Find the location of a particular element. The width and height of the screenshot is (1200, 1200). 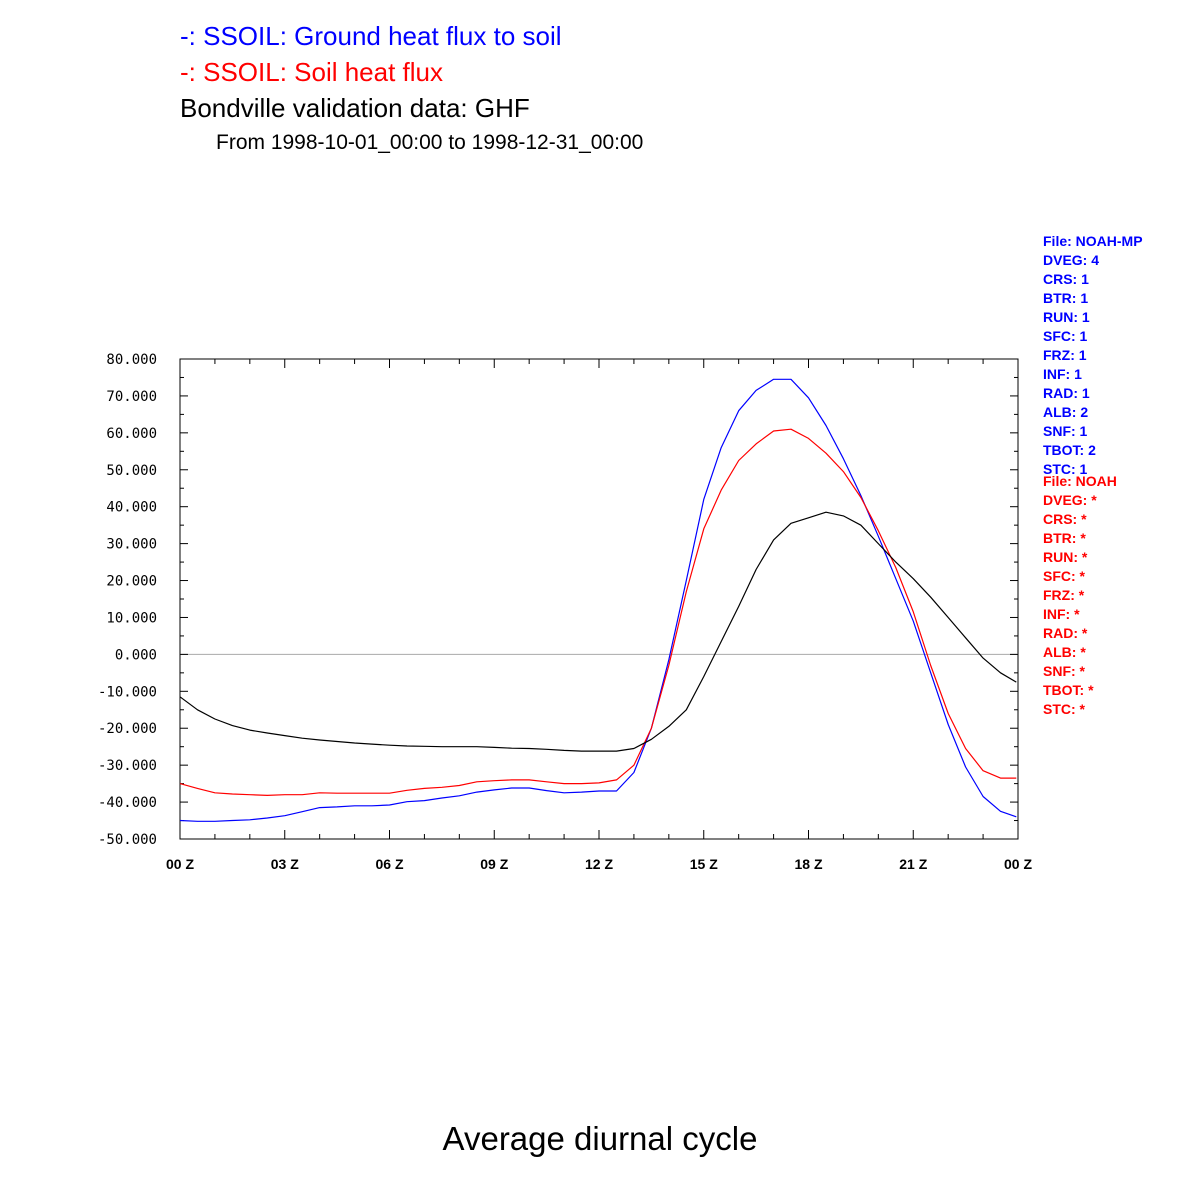

y-tick-label: 50.000 is located at coordinates (131, 471).